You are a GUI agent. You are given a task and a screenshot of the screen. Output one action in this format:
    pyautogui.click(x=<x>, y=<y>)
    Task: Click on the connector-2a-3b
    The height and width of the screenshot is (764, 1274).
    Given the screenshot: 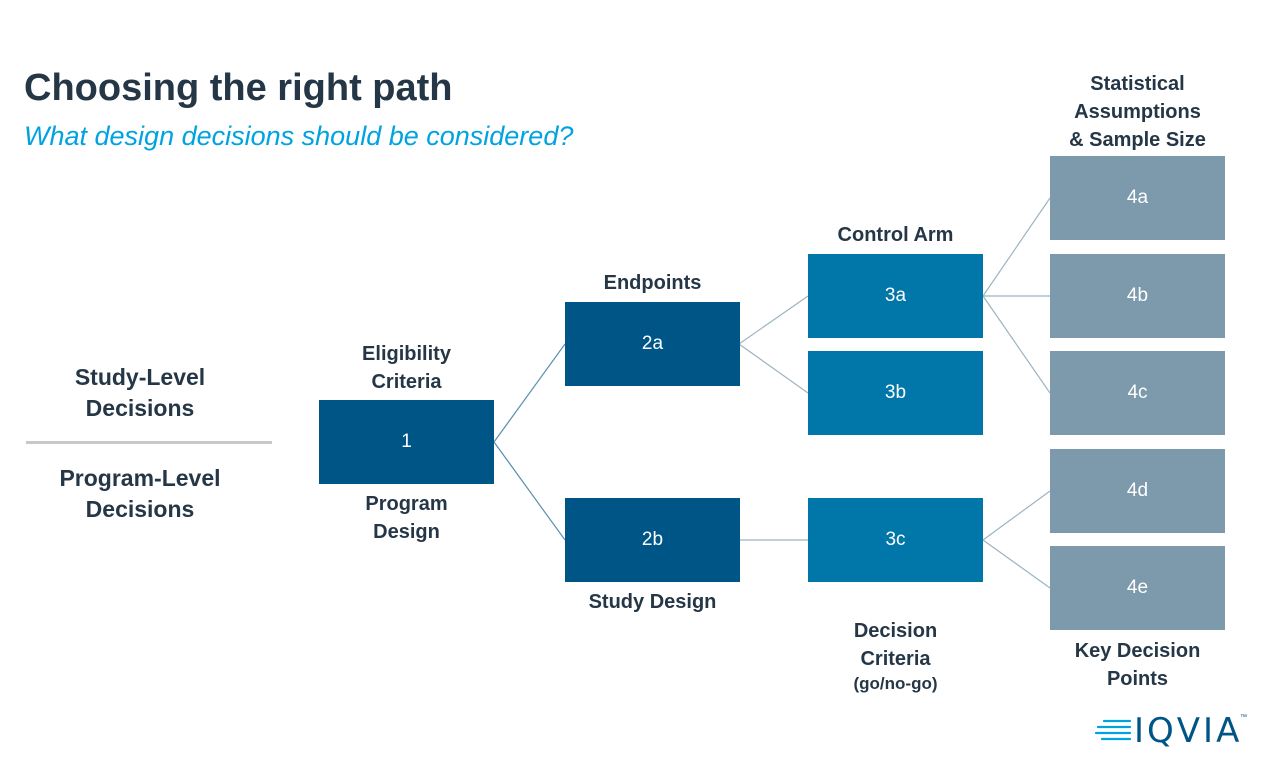 What is the action you would take?
    pyautogui.click(x=773, y=368)
    